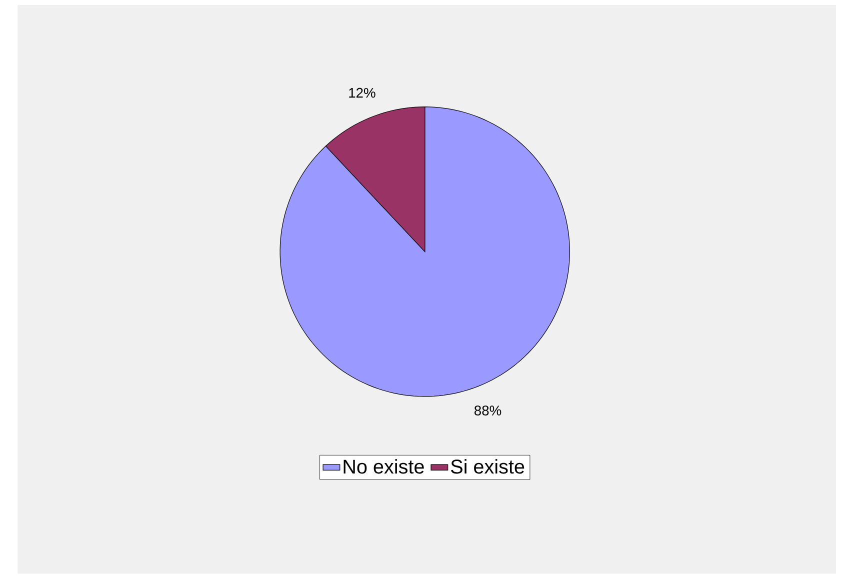 This screenshot has width=842, height=579. Describe the element at coordinates (384, 466) in the screenshot. I see `legend-label: No existe` at that location.